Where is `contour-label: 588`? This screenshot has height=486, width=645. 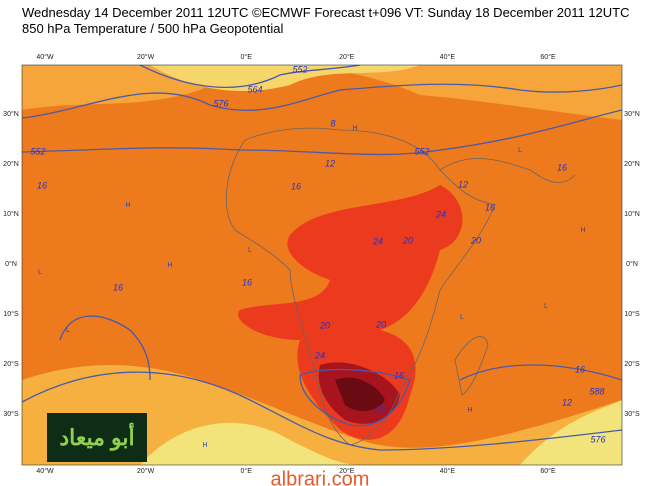 contour-label: 588 is located at coordinates (596, 391).